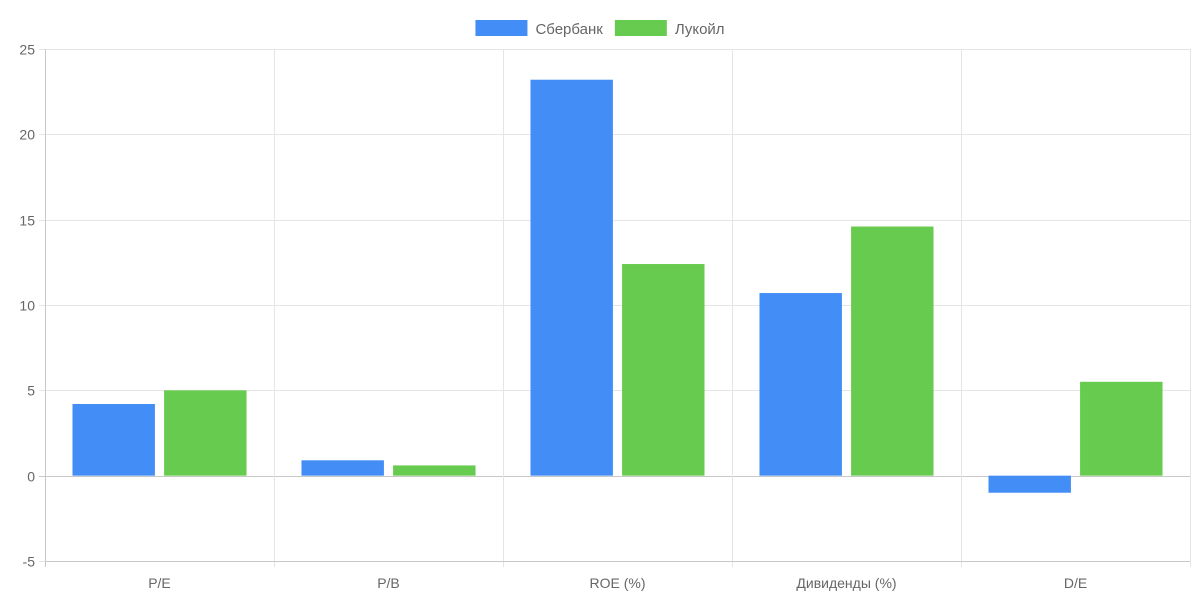 This screenshot has width=1200, height=602. I want to click on y-tick-label: 0, so click(31, 477).